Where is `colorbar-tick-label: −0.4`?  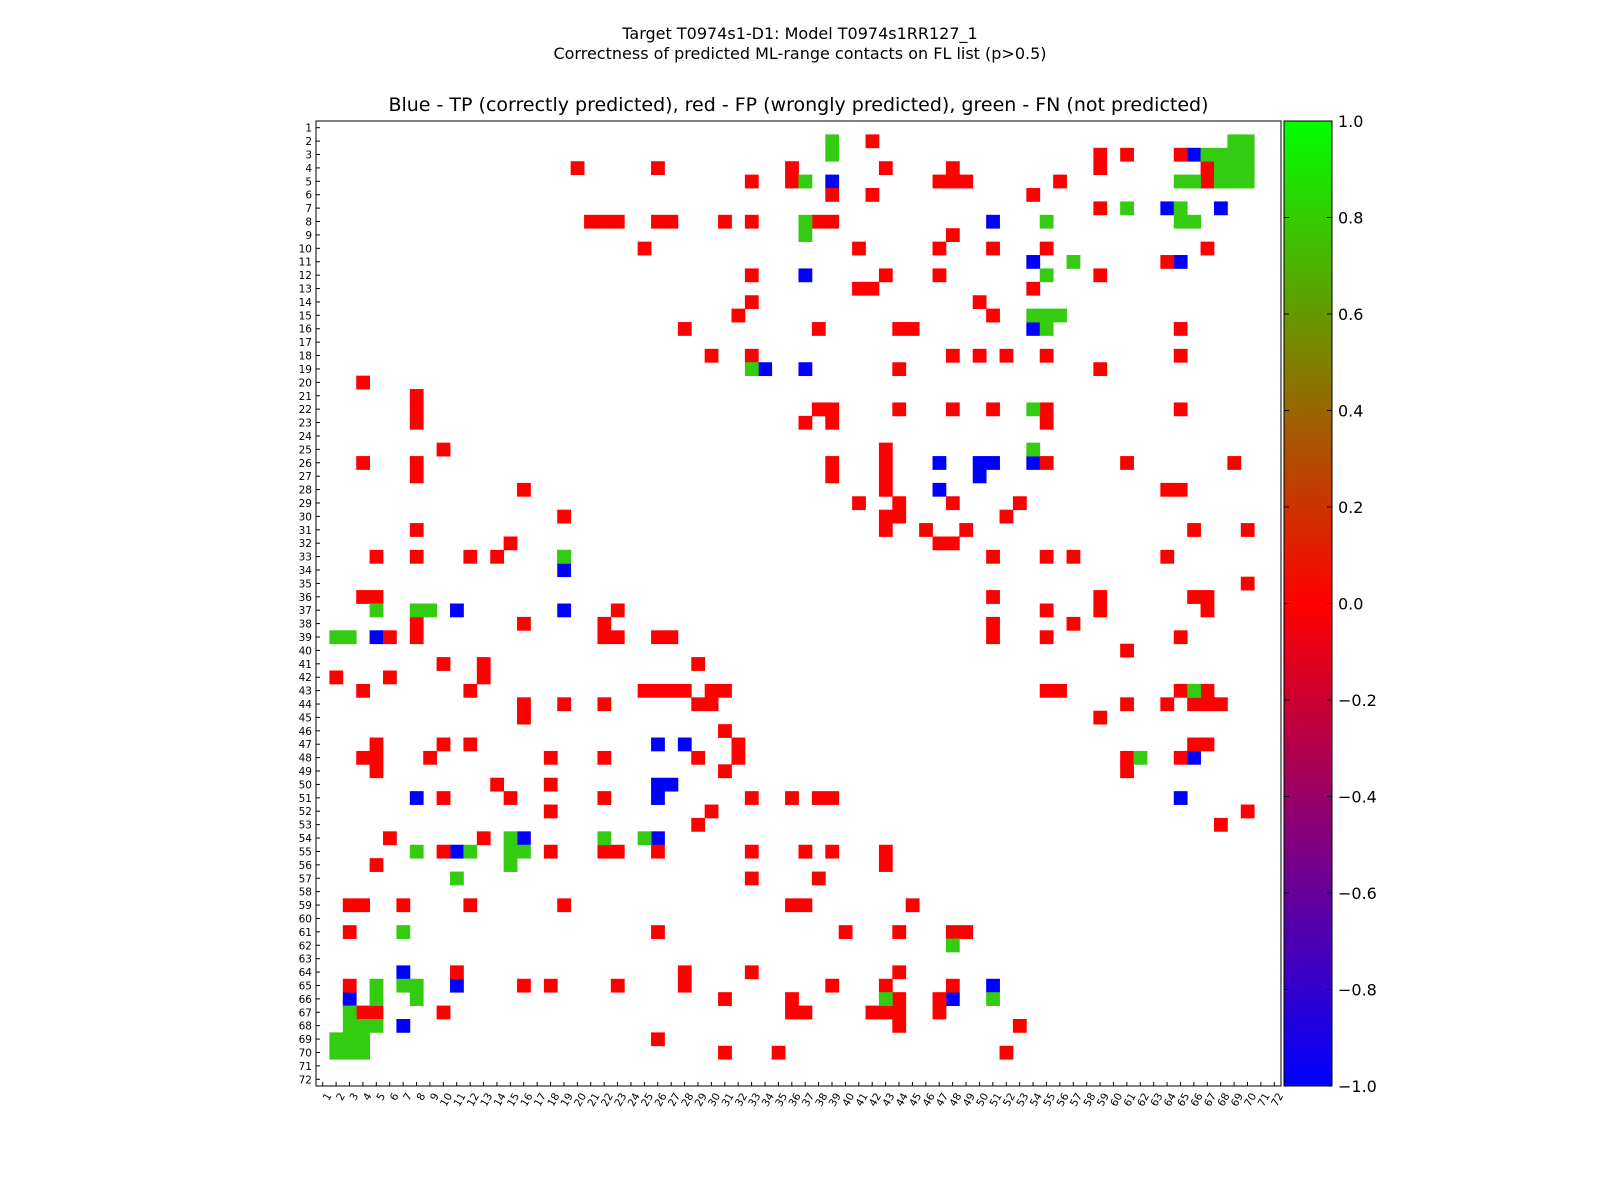
colorbar-tick-label: −0.4 is located at coordinates (1357, 797).